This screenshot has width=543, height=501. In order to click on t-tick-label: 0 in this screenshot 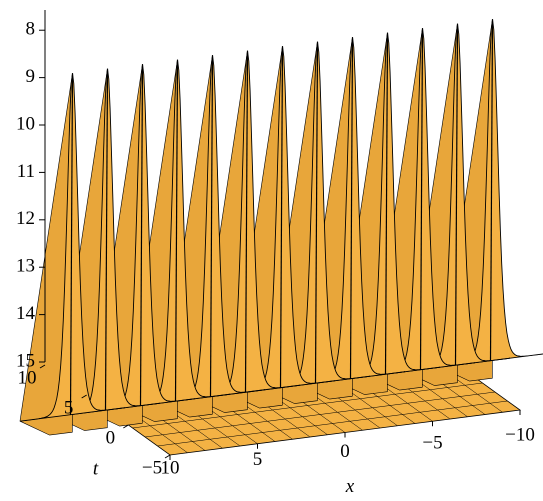, I will do `click(111, 437)`.